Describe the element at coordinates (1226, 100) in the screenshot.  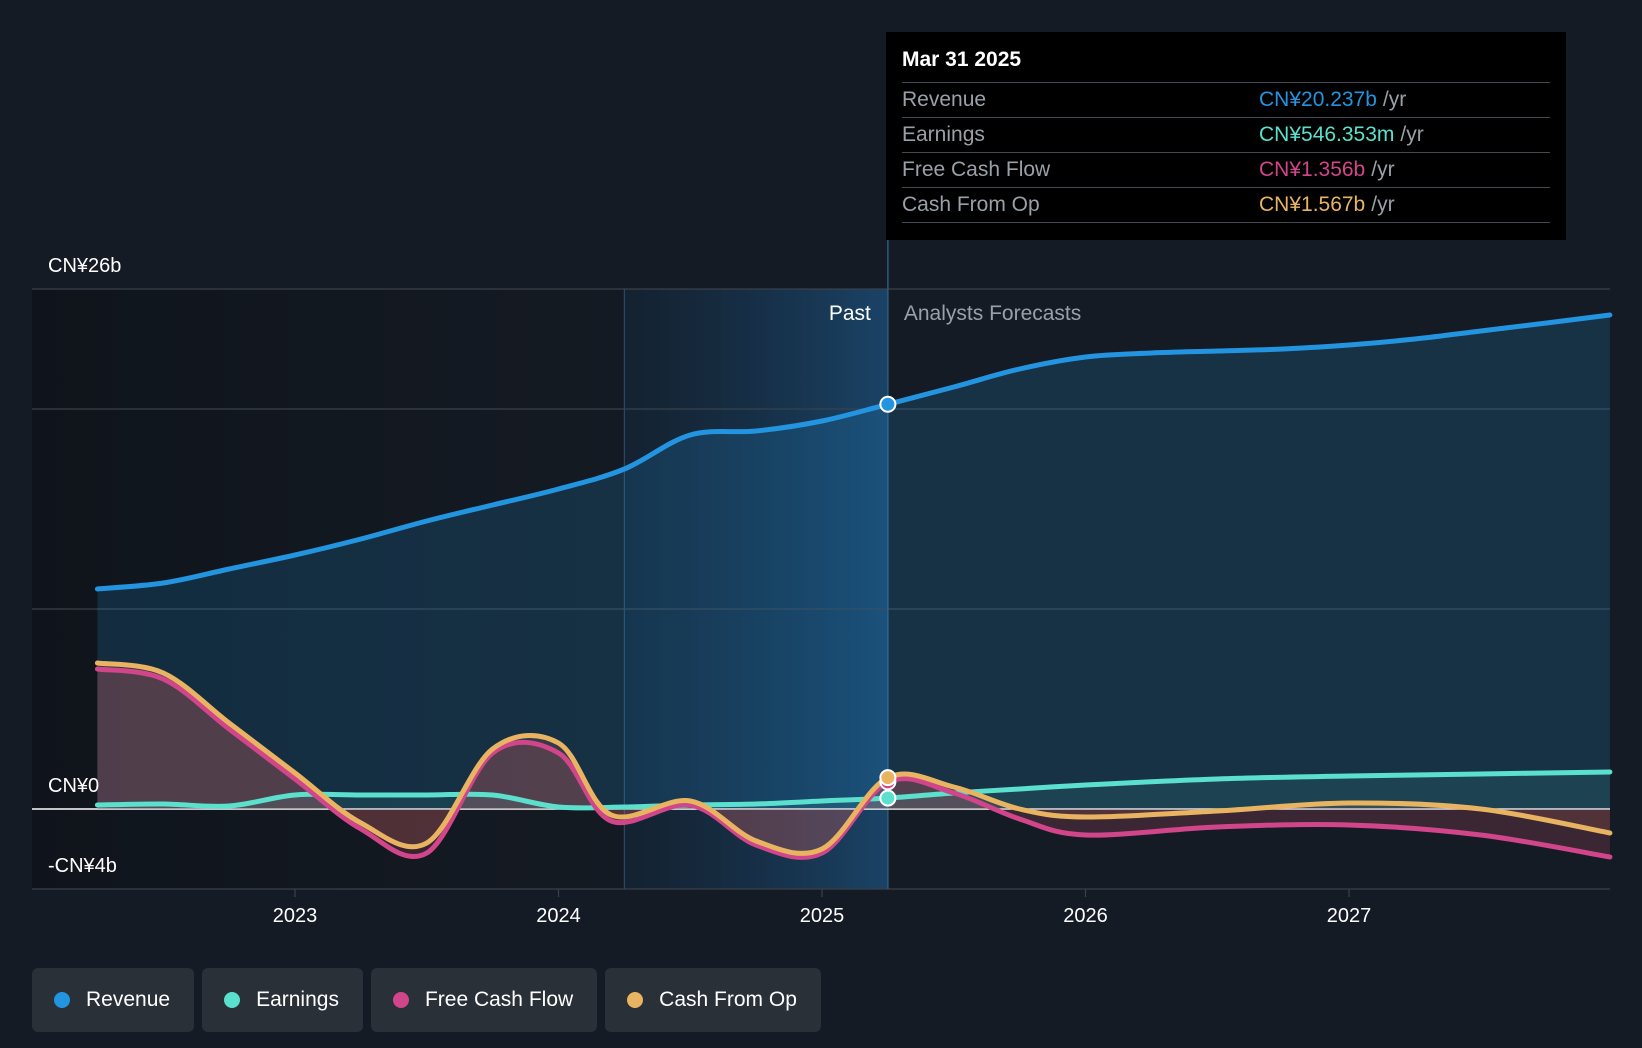
I see `tooltip-row-revenue: Revenue CN¥20.237b /yr` at that location.